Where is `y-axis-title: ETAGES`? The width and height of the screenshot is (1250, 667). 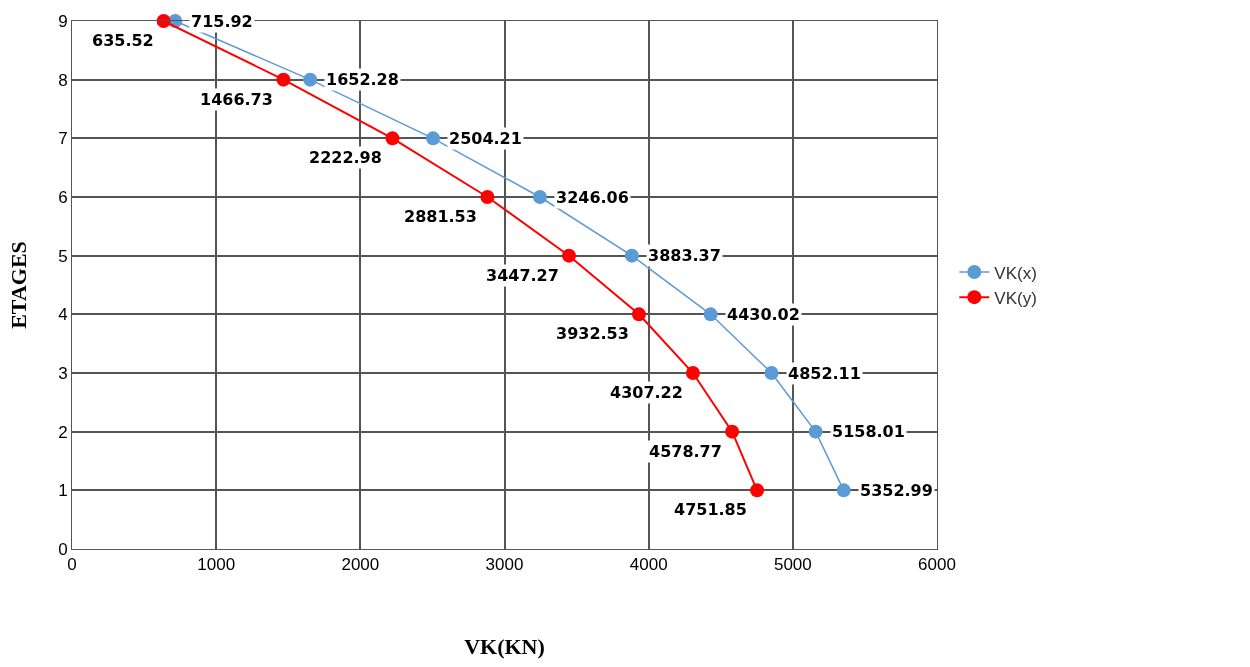 y-axis-title: ETAGES is located at coordinates (18, 285).